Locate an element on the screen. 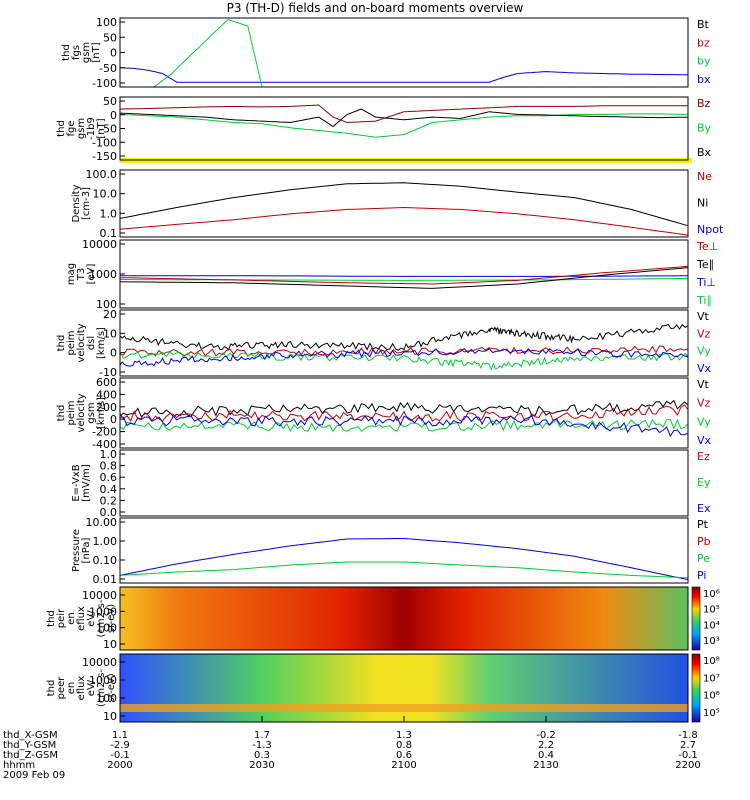  y-axis-label: peer is located at coordinates (61, 688).